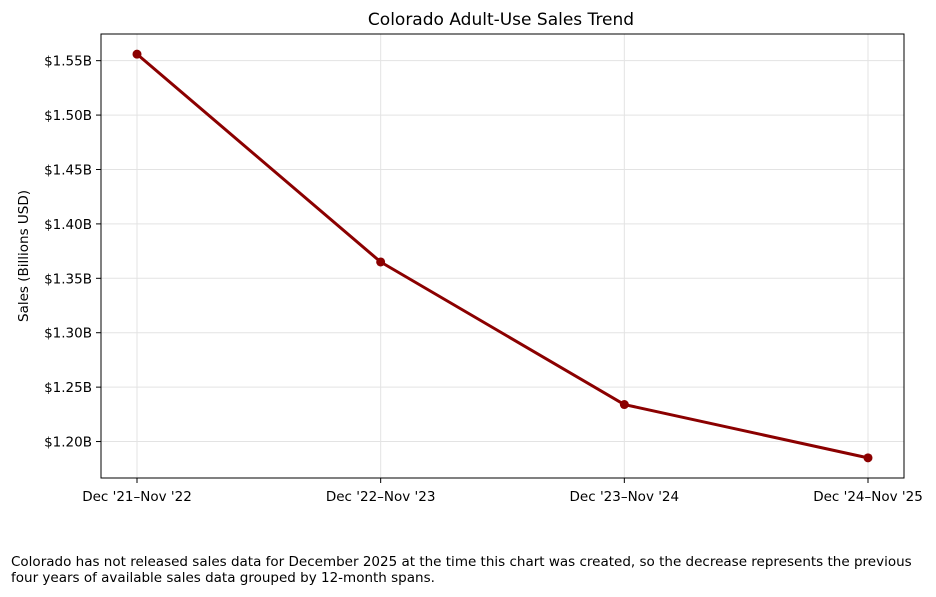 The image size is (936, 597). What do you see at coordinates (68, 334) in the screenshot?
I see `y-tick-label: $1.30B` at bounding box center [68, 334].